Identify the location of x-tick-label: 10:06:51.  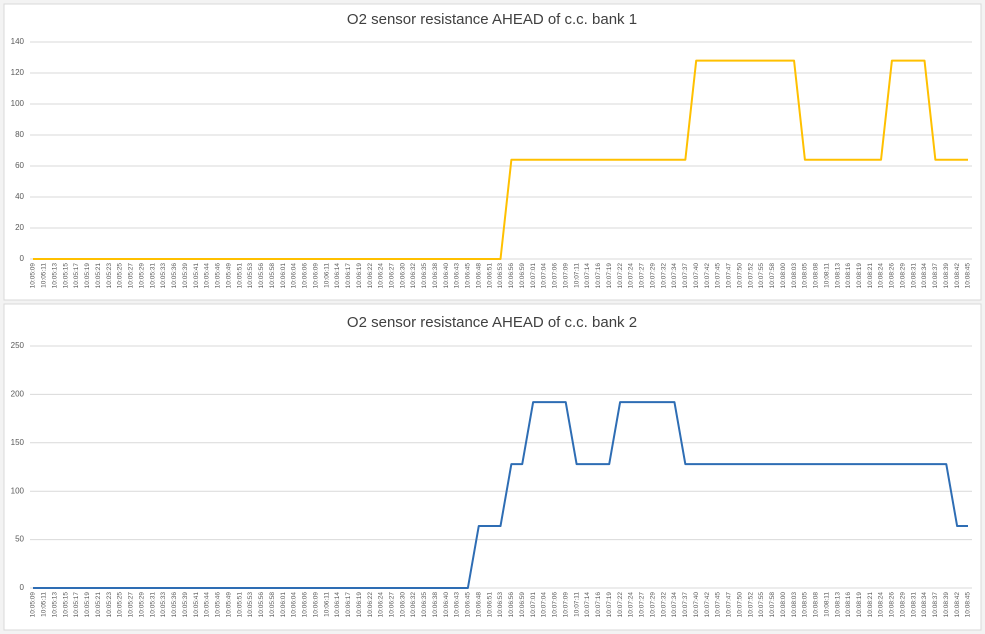
(489, 605).